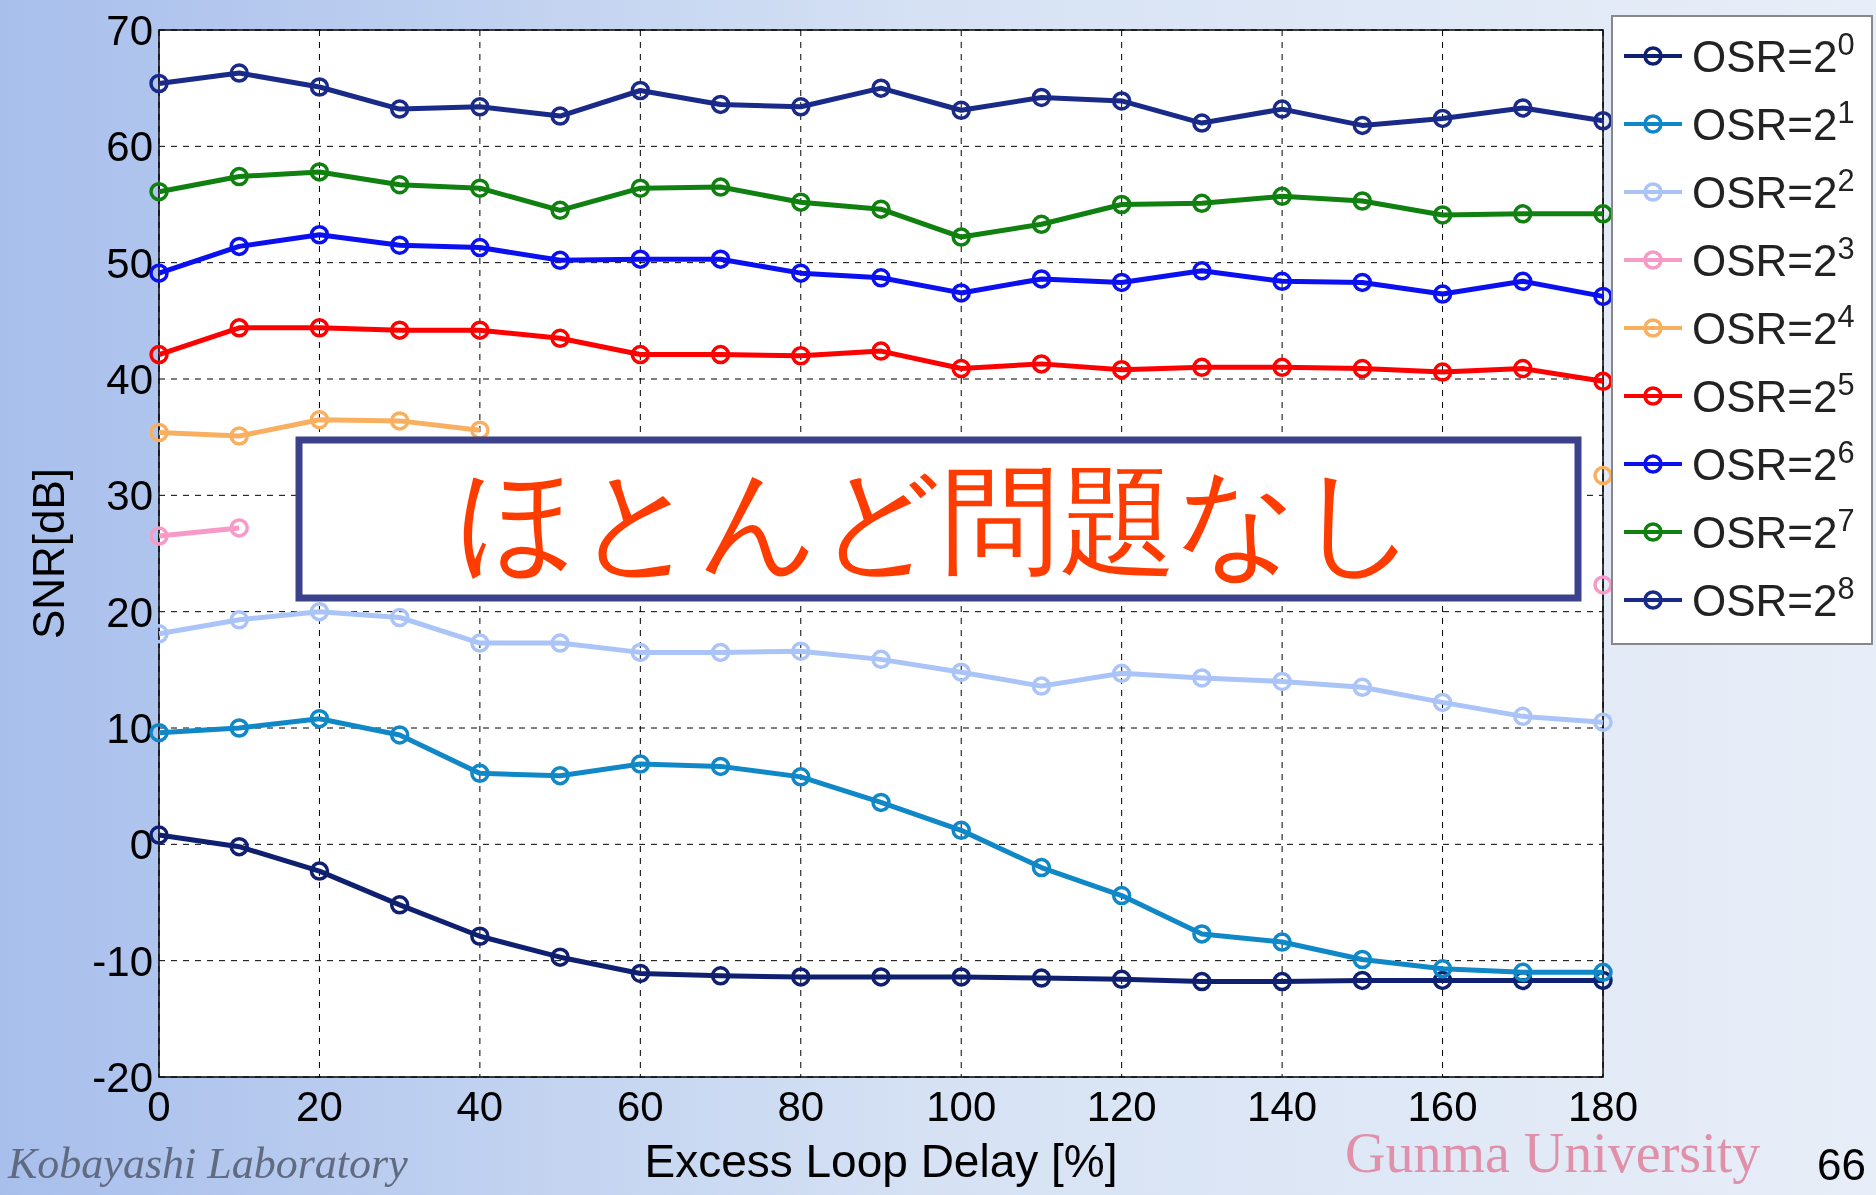 Image resolution: width=1876 pixels, height=1195 pixels. I want to click on y-tick-label: 60, so click(129, 147).